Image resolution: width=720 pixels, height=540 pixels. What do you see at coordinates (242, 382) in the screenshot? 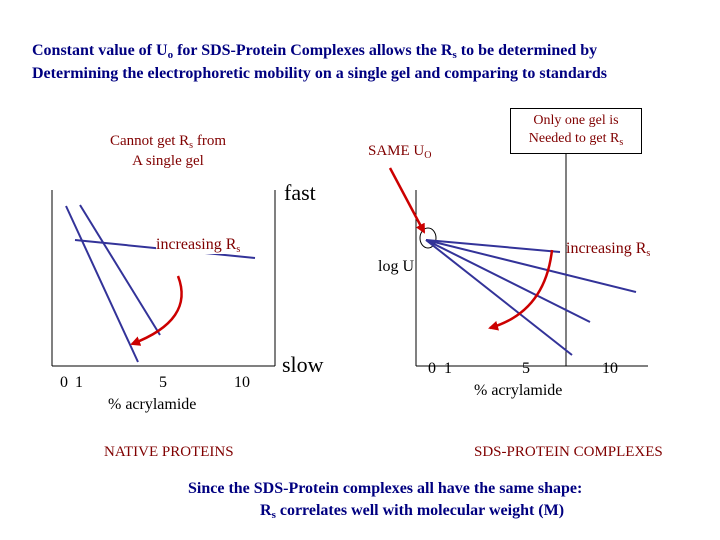
I see `left-tick-10: 10` at bounding box center [242, 382].